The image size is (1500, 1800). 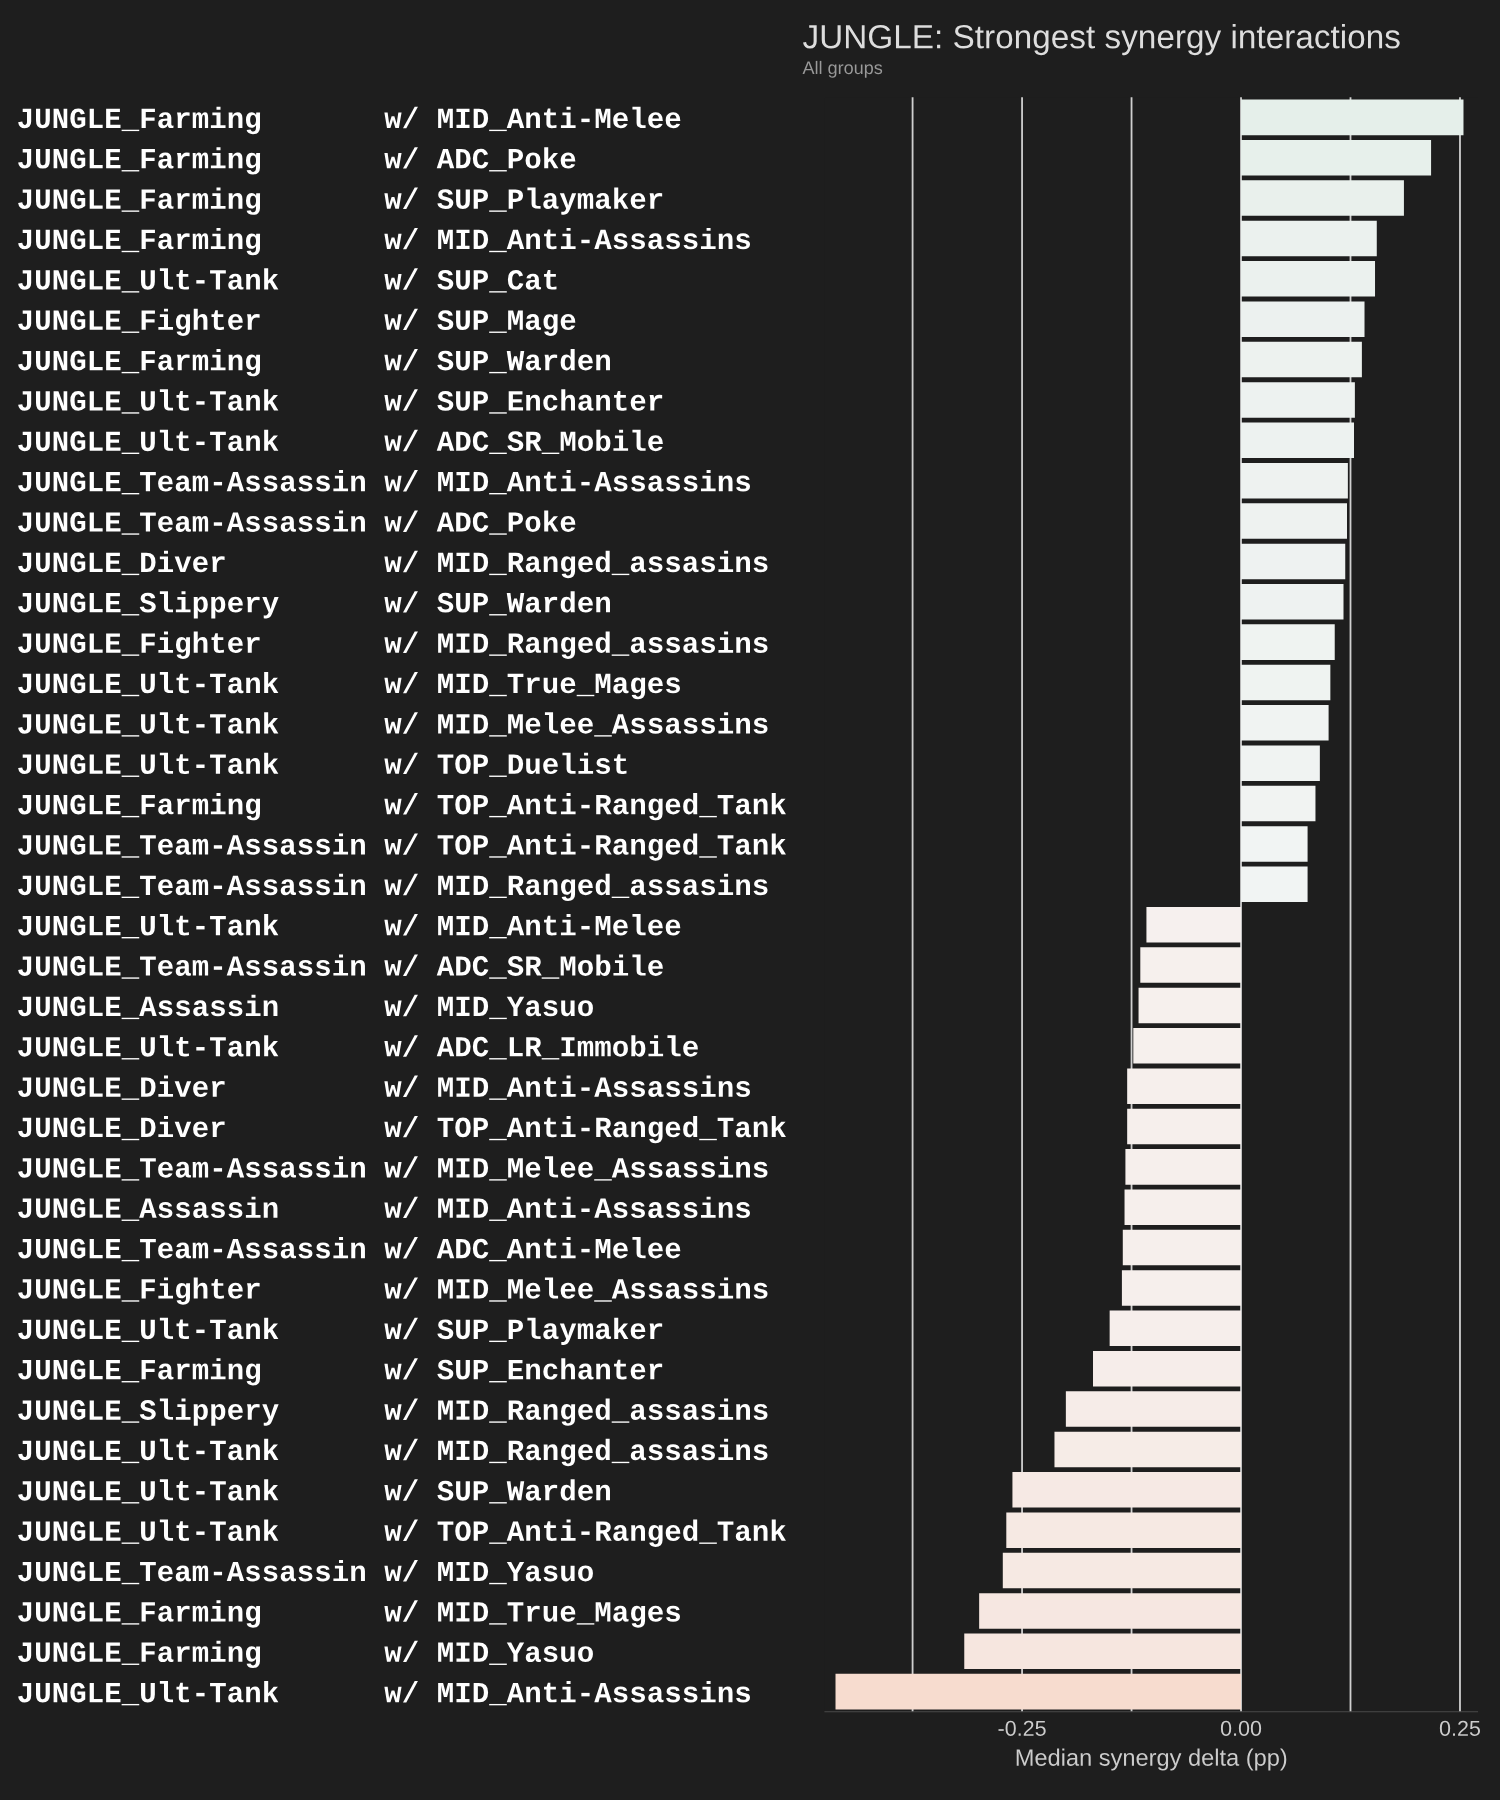 I want to click on x-tick-label: 0.25, so click(x=1460, y=1728).